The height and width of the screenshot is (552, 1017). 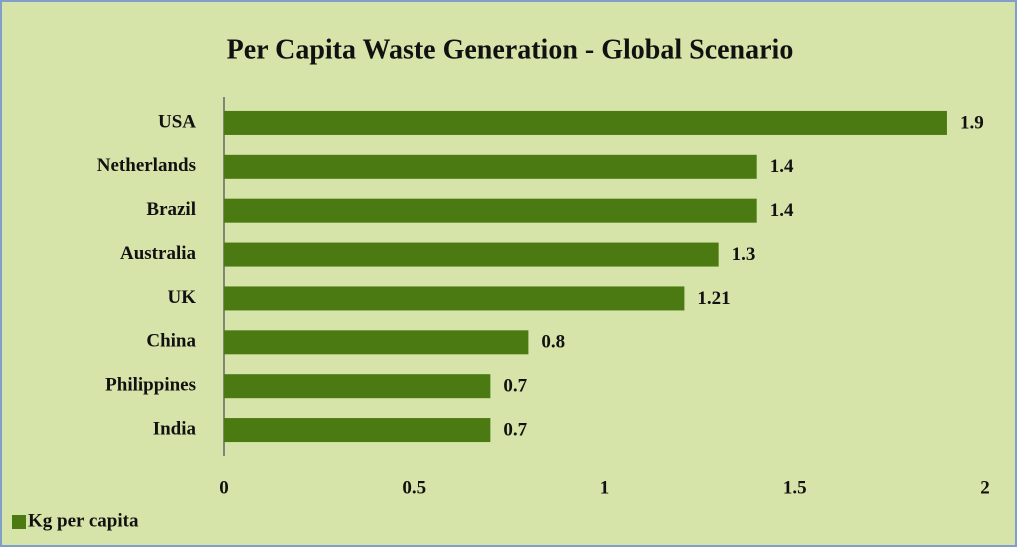 I want to click on y-tick-label: UK, so click(x=182, y=297).